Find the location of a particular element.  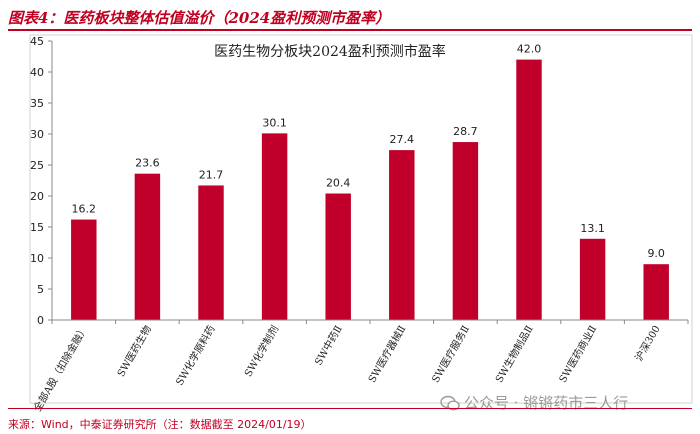

x-category-label: SW医药生物 is located at coordinates (134, 351).